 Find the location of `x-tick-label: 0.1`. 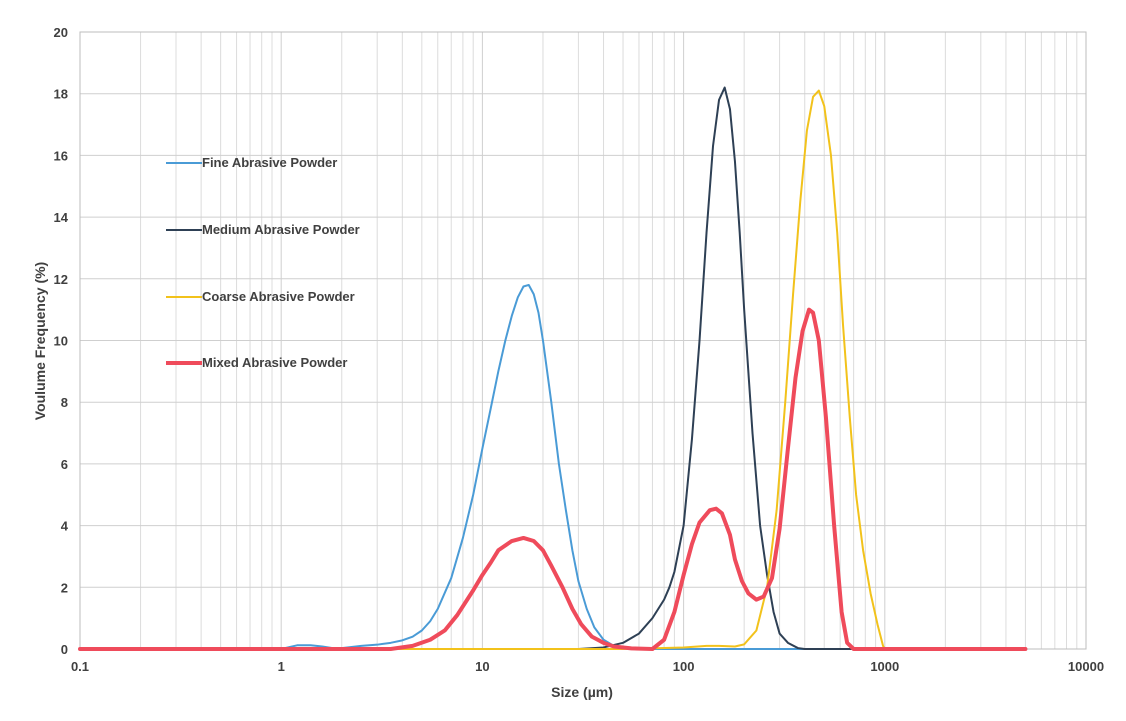

x-tick-label: 0.1 is located at coordinates (80, 666).